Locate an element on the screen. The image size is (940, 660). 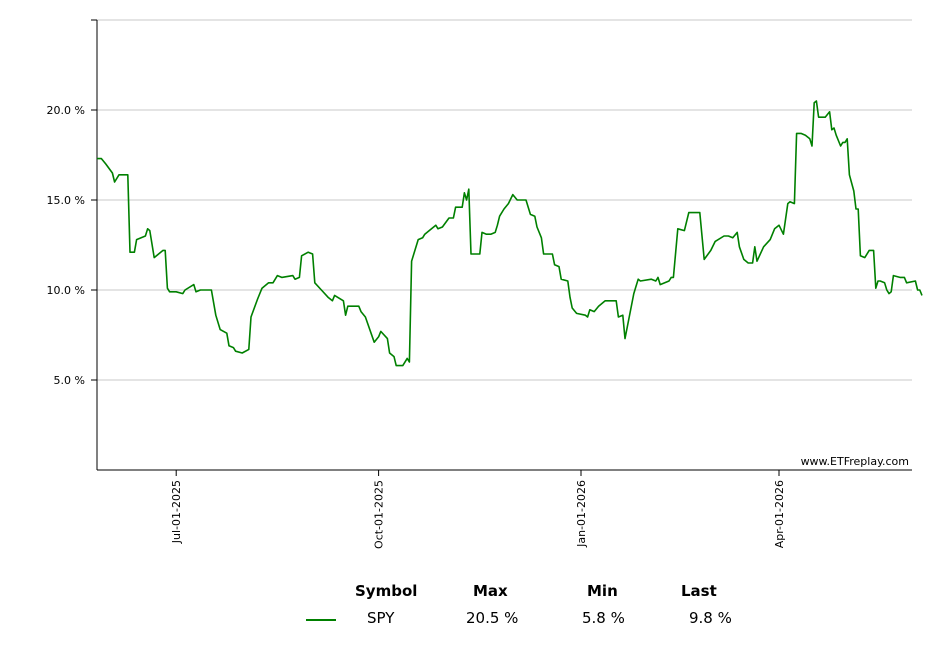
legend-symbol-spy: SPY is located at coordinates (381, 618).